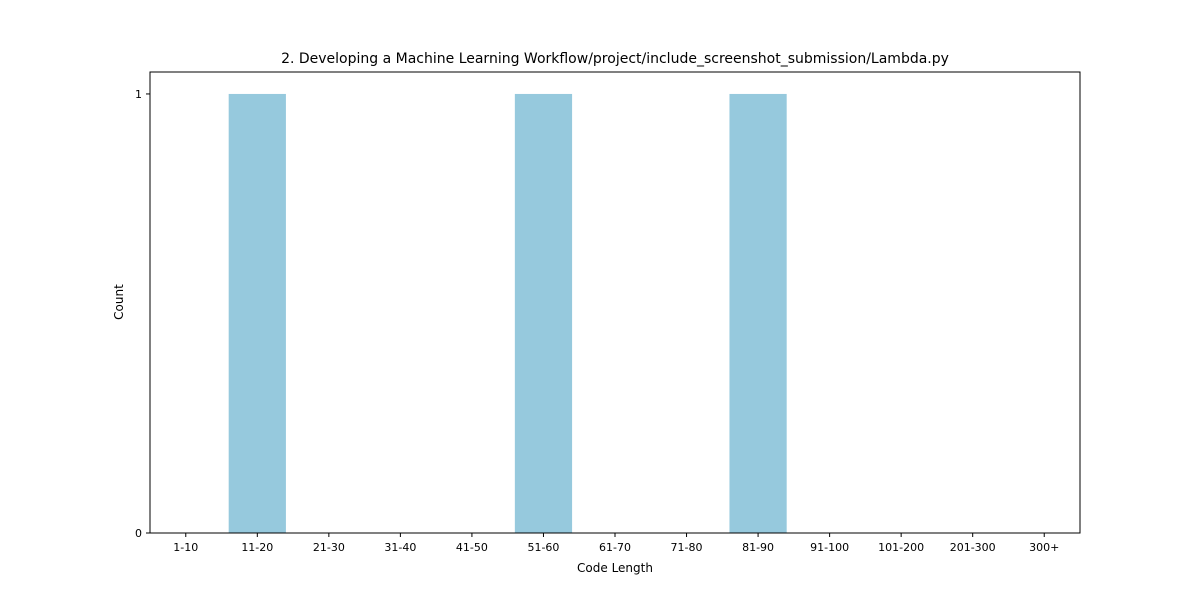  I want to click on y-axis-ticks: 01, so click(142, 314).